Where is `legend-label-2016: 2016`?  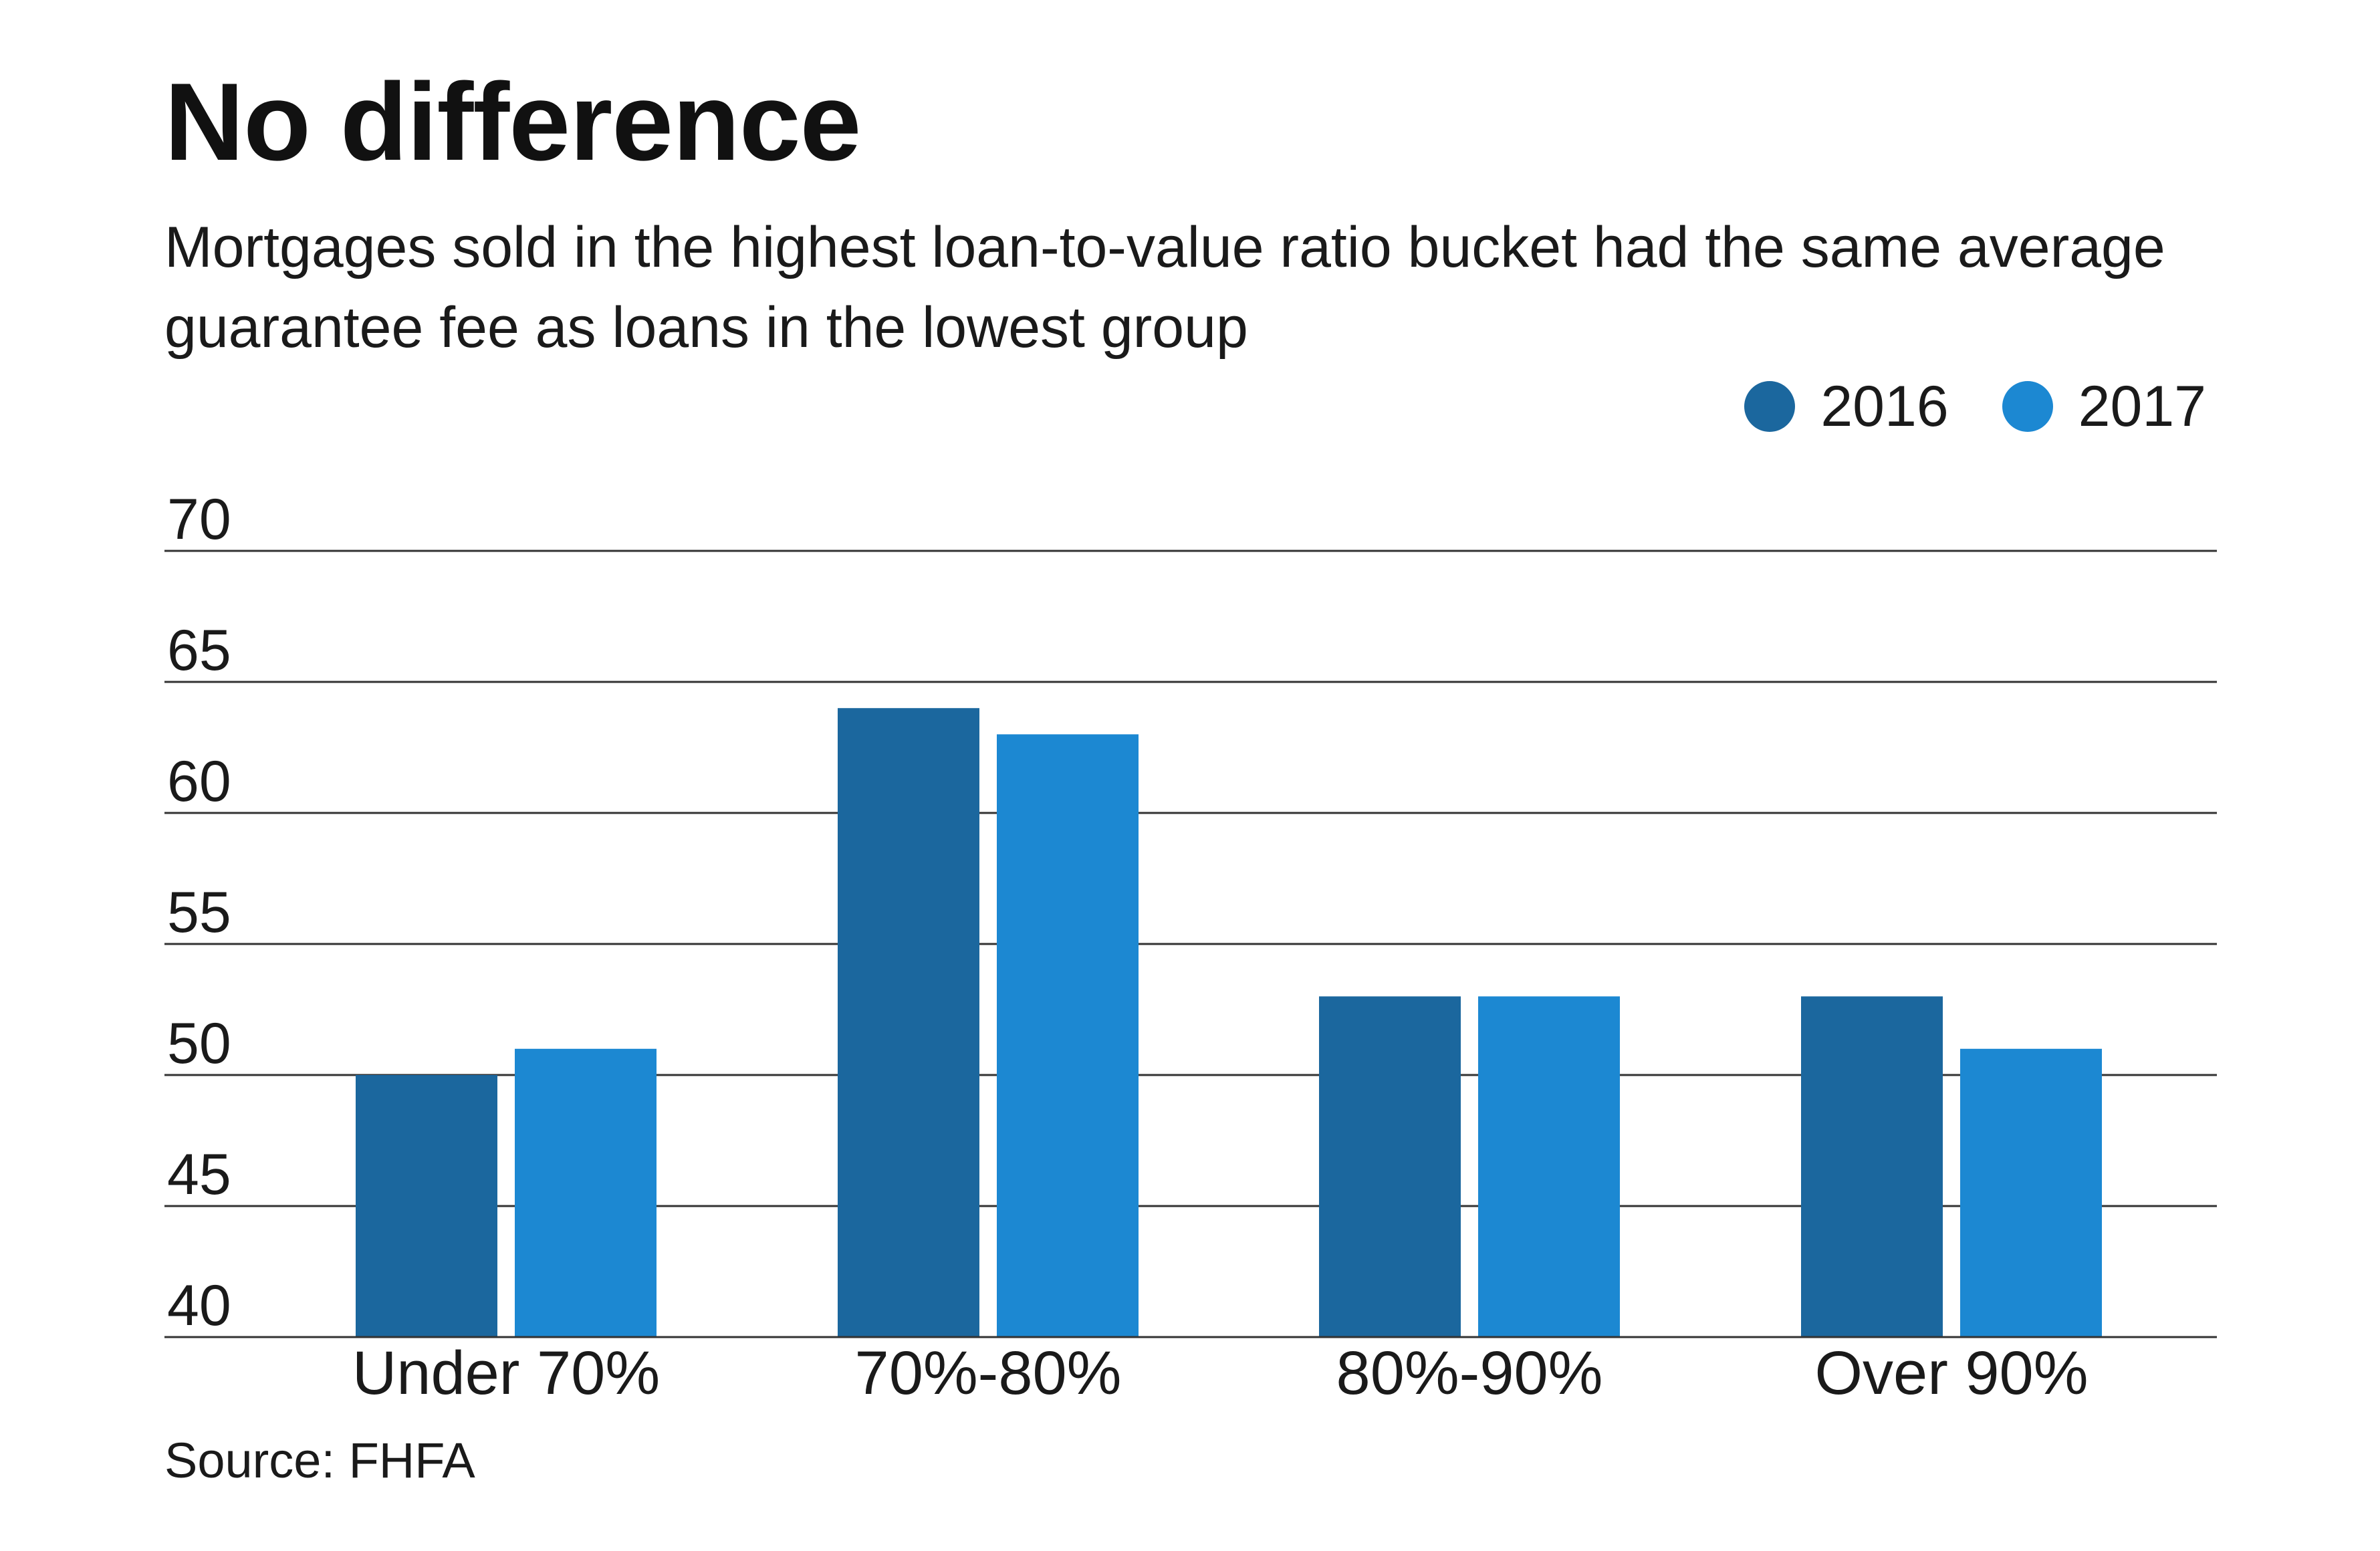
legend-label-2016: 2016 is located at coordinates (1884, 407).